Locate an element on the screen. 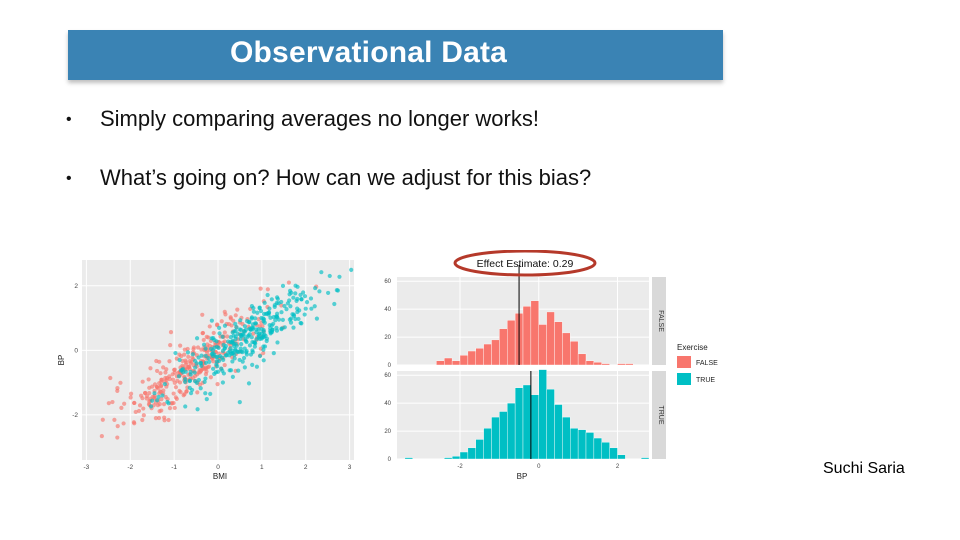 The image size is (960, 540). scatter-ytick-label: 0 is located at coordinates (76, 350).